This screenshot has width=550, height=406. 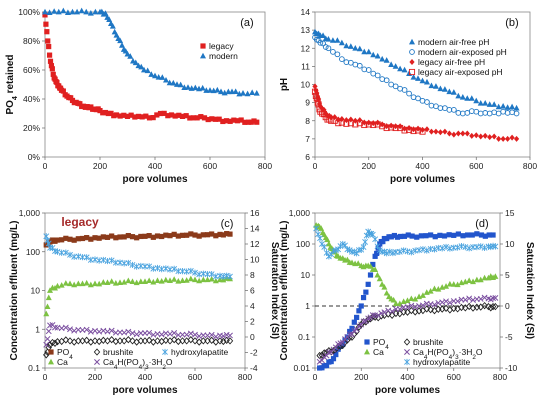 I want to click on y-tick-label: 14, so click(x=306, y=12).